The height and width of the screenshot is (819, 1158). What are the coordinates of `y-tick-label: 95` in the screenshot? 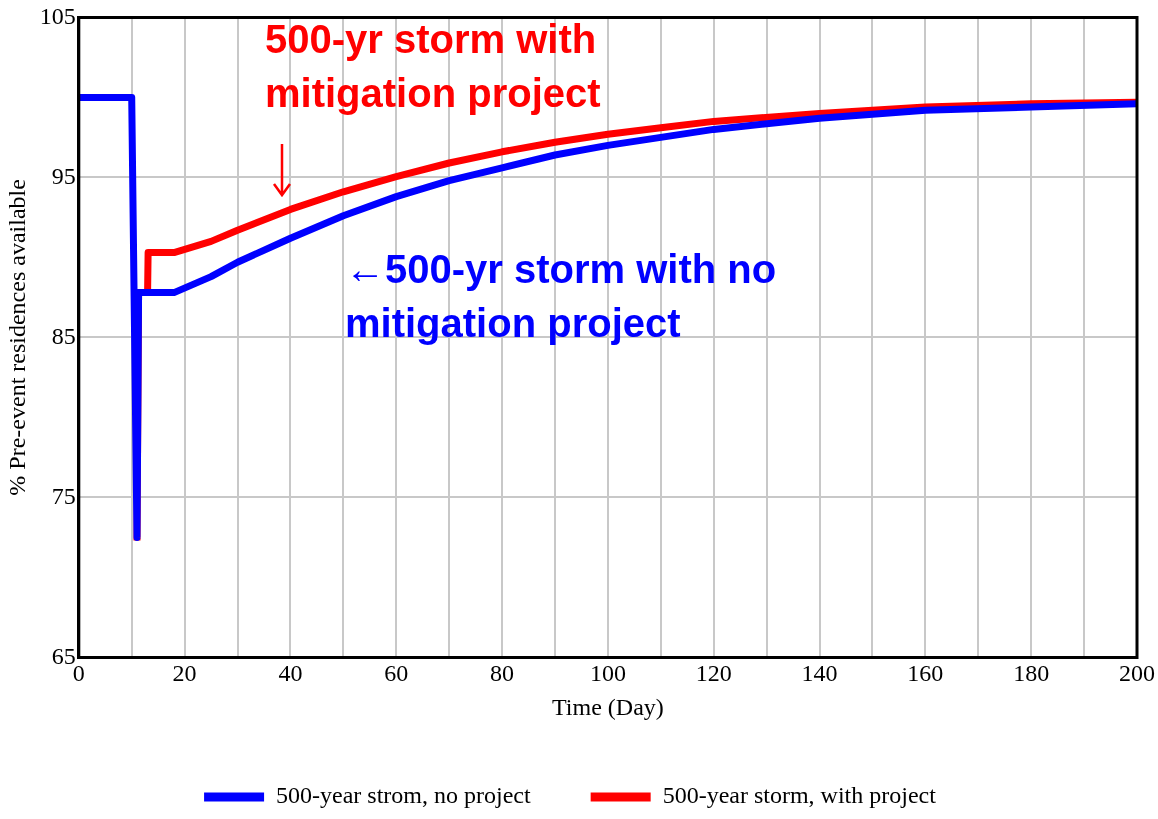 It's located at (63, 175).